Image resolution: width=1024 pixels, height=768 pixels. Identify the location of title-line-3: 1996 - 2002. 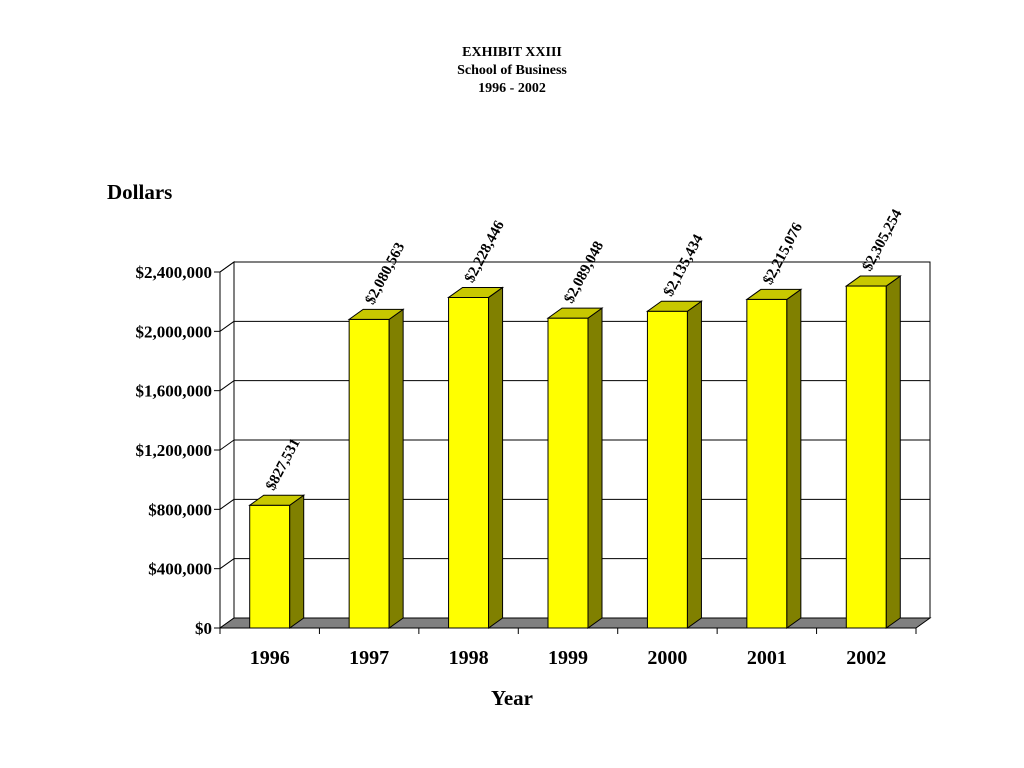
(512, 88).